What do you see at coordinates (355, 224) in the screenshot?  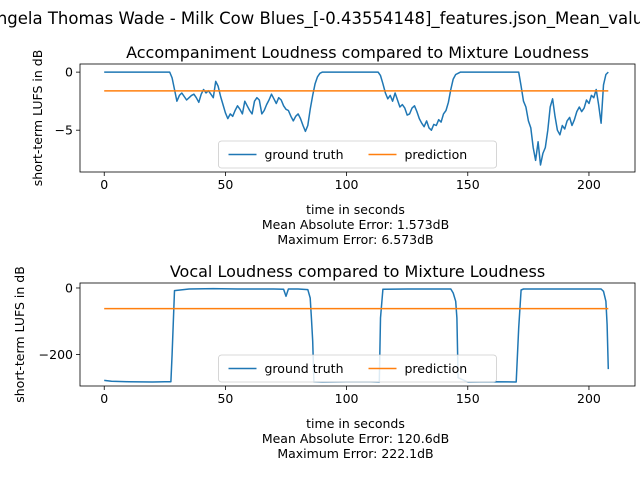 I see `mean-absolute-error-text: Mean Absolute Error: 1.573dB` at bounding box center [355, 224].